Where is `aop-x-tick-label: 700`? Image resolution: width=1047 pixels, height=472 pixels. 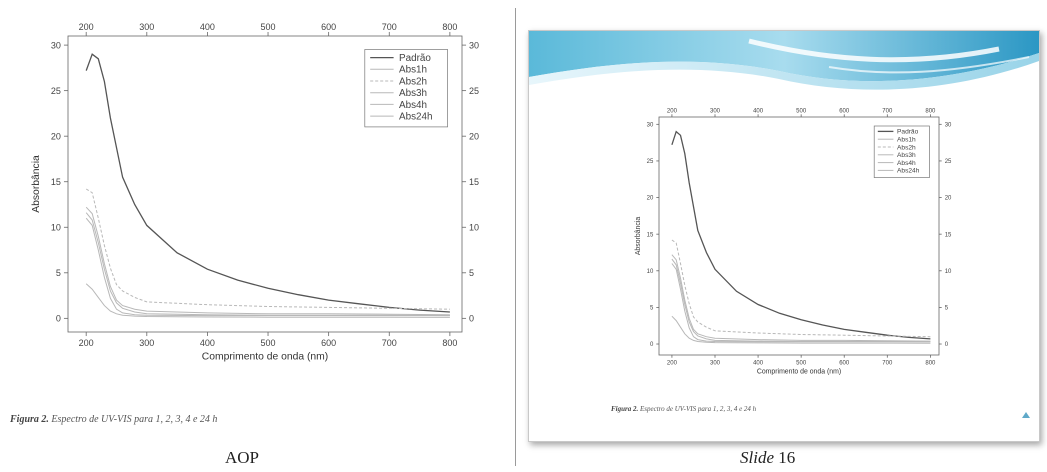 aop-x-tick-label: 700 is located at coordinates (389, 343).